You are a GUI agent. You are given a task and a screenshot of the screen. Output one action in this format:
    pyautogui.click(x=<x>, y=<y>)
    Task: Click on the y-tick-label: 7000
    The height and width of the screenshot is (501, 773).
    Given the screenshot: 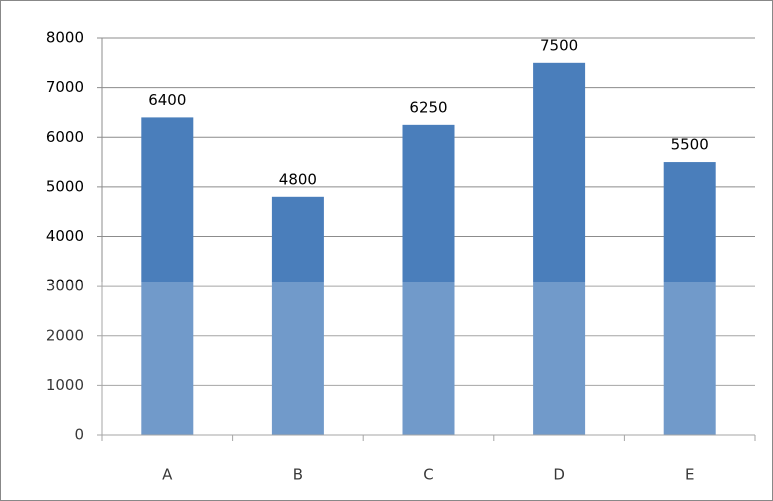 What is the action you would take?
    pyautogui.click(x=65, y=87)
    